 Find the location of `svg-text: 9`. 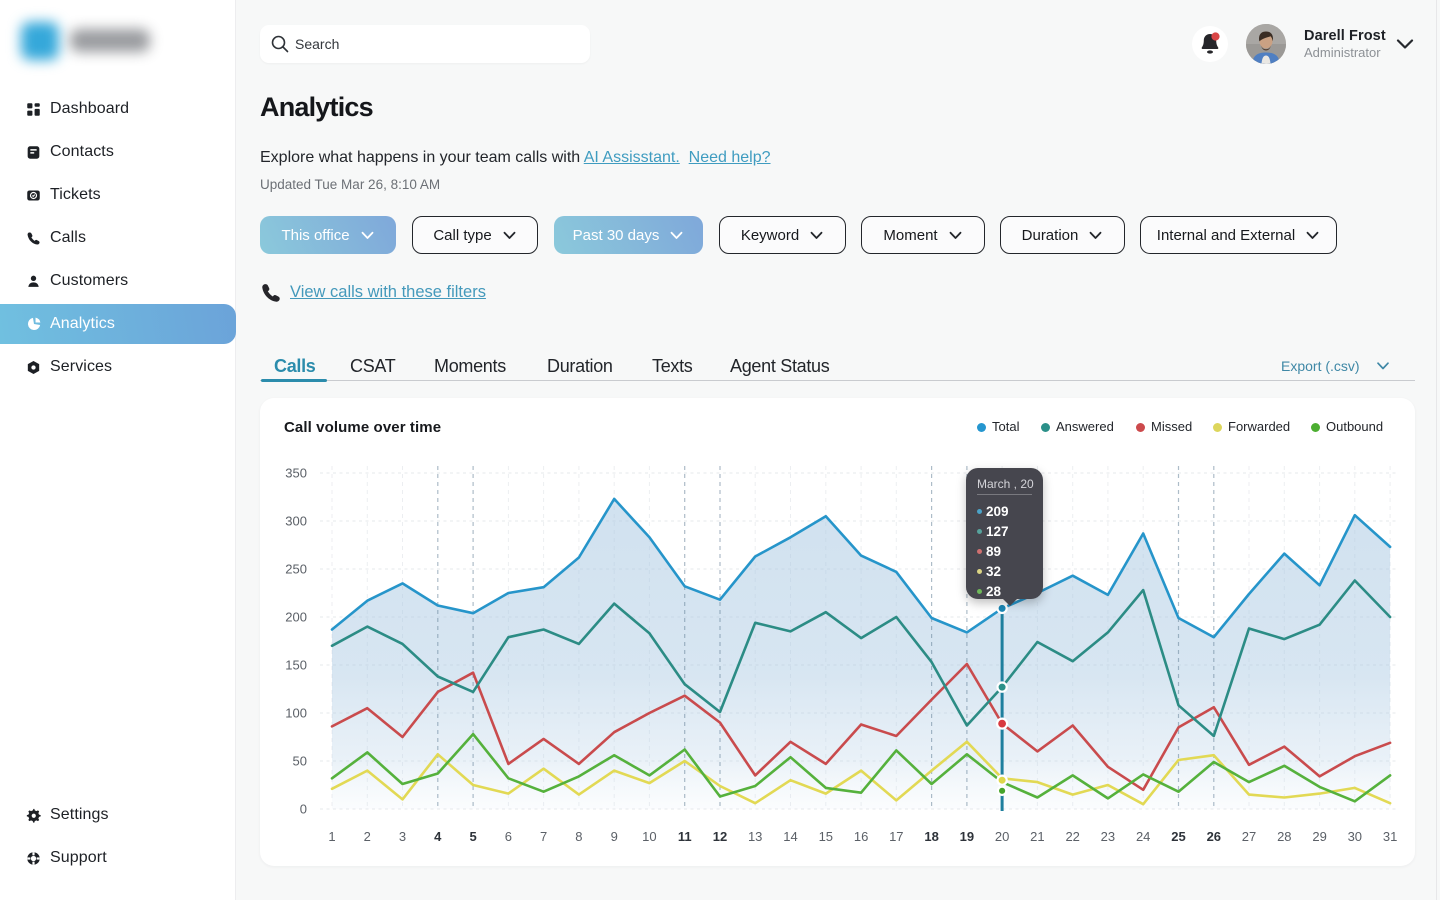

svg-text: 9 is located at coordinates (614, 836).